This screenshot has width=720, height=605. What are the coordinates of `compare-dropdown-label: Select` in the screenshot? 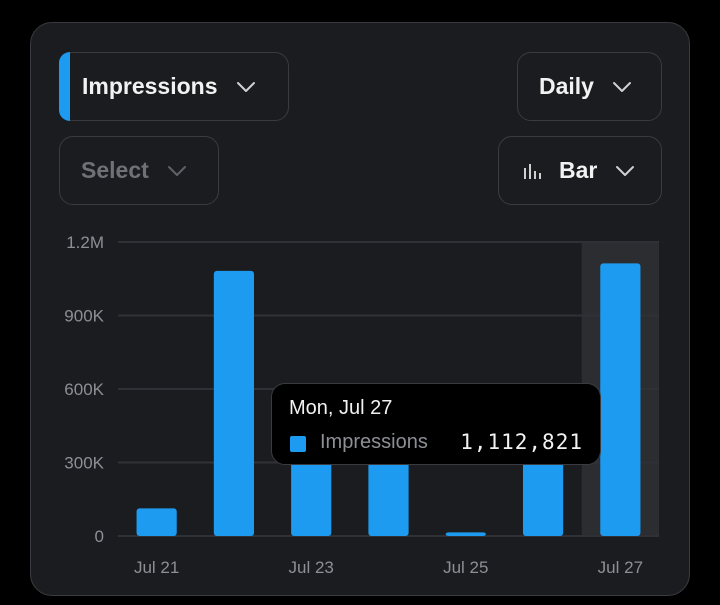 It's located at (115, 170).